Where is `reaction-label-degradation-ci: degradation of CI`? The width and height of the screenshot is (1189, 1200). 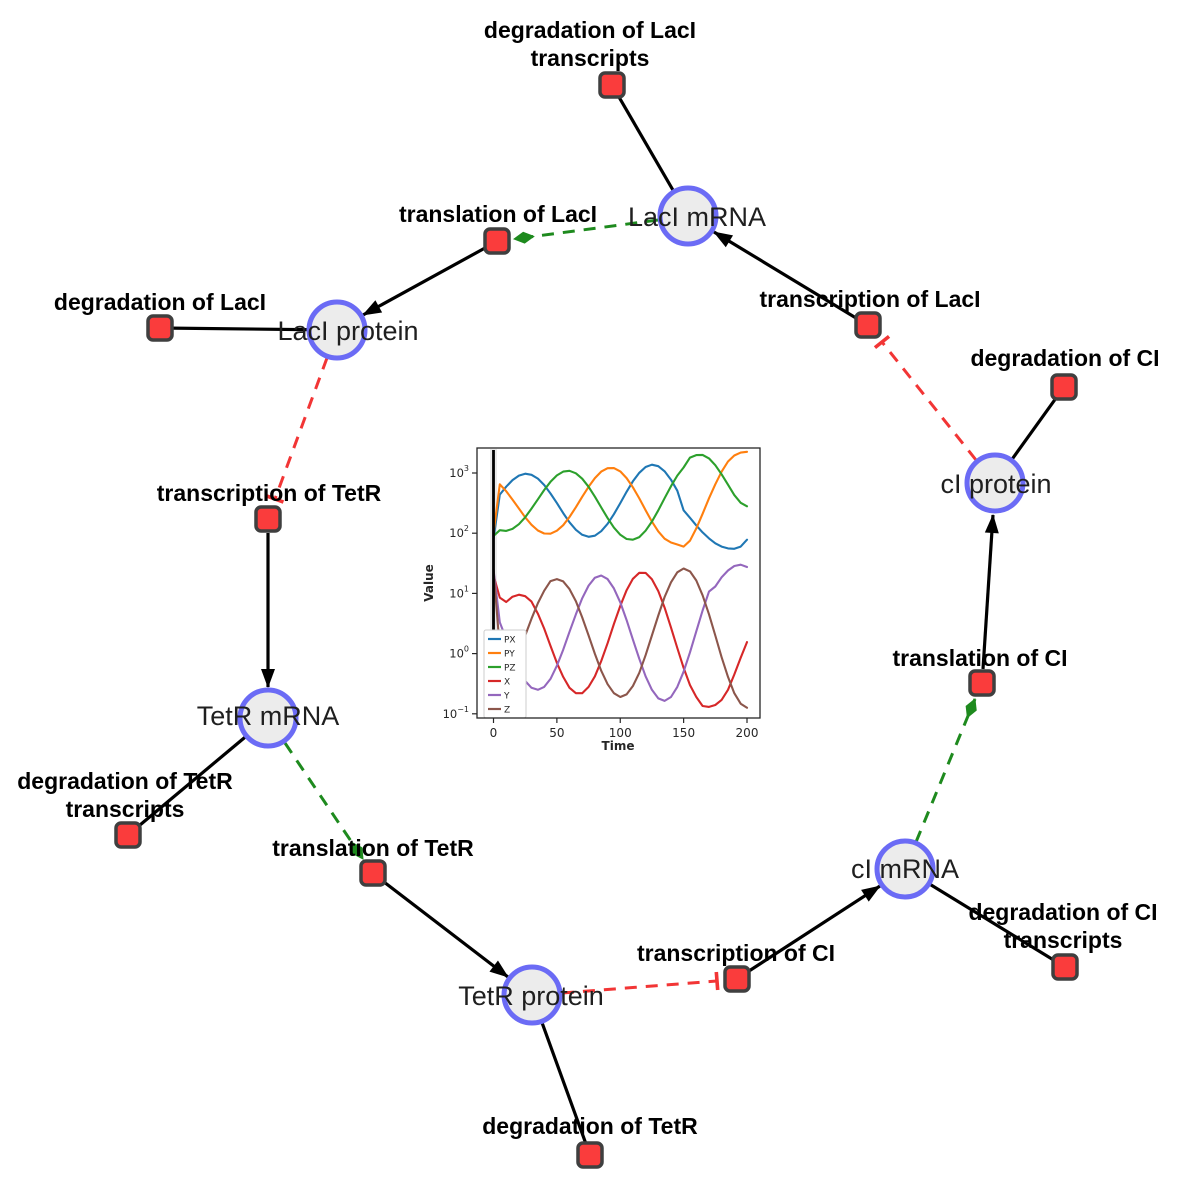
reaction-label-degradation-ci: degradation of CI is located at coordinates (1064, 358).